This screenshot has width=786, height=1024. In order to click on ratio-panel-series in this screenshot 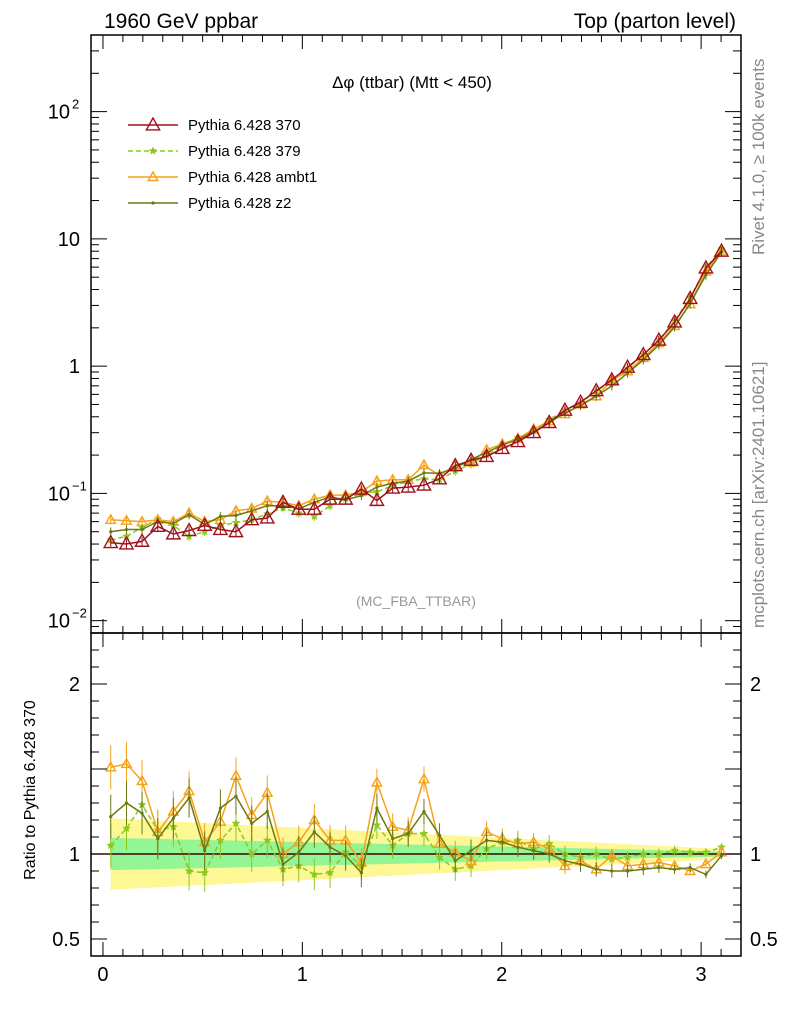, I will do `click(416, 817)`.